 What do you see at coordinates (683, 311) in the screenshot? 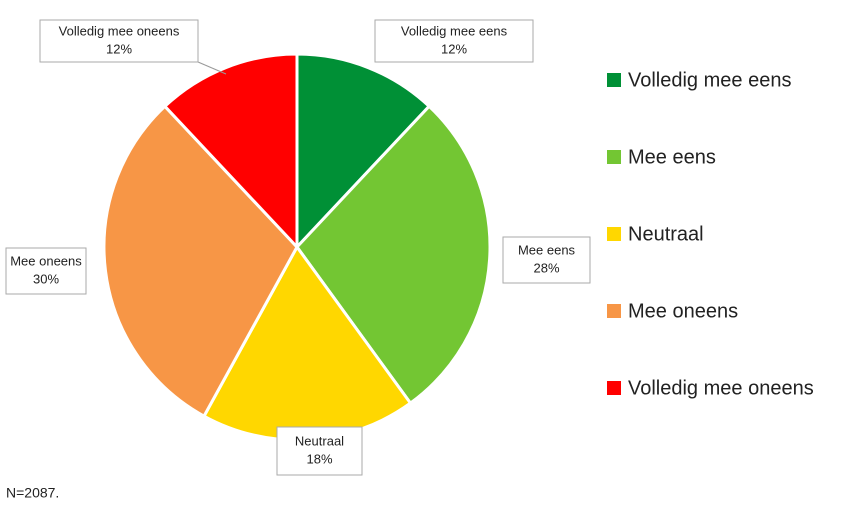
I see `legend-label: Mee oneens` at bounding box center [683, 311].